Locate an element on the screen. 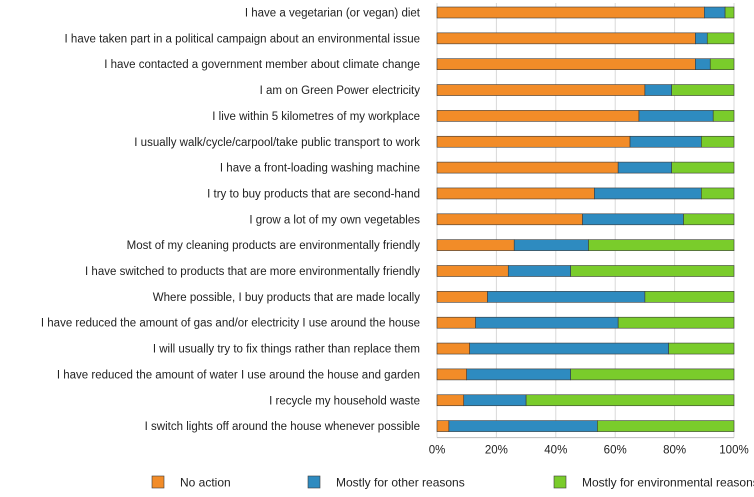 The image size is (754, 497). legend-label: No action is located at coordinates (205, 483).